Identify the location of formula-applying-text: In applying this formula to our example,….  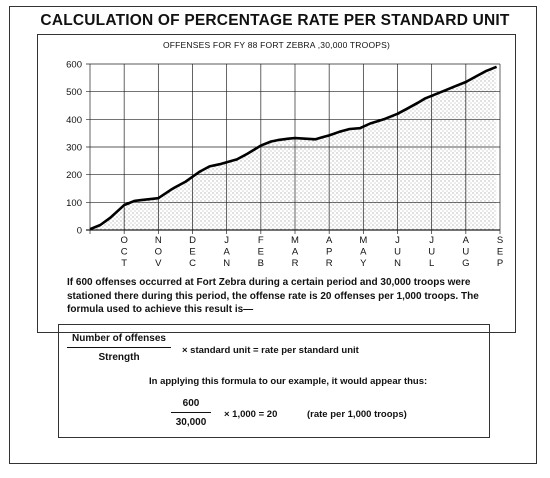
(288, 381).